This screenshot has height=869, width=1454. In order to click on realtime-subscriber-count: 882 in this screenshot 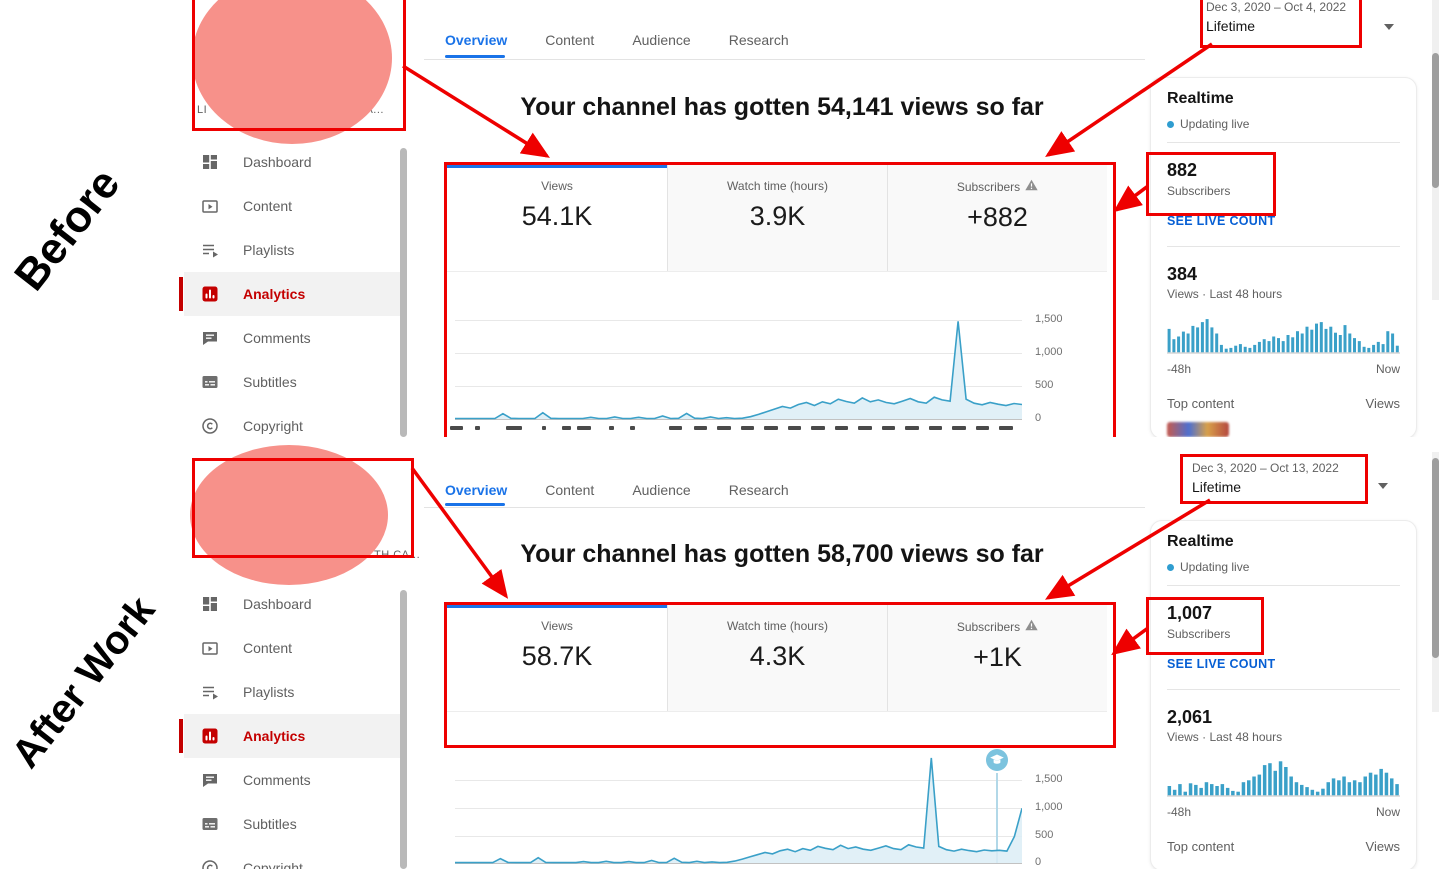, I will do `click(1182, 170)`.